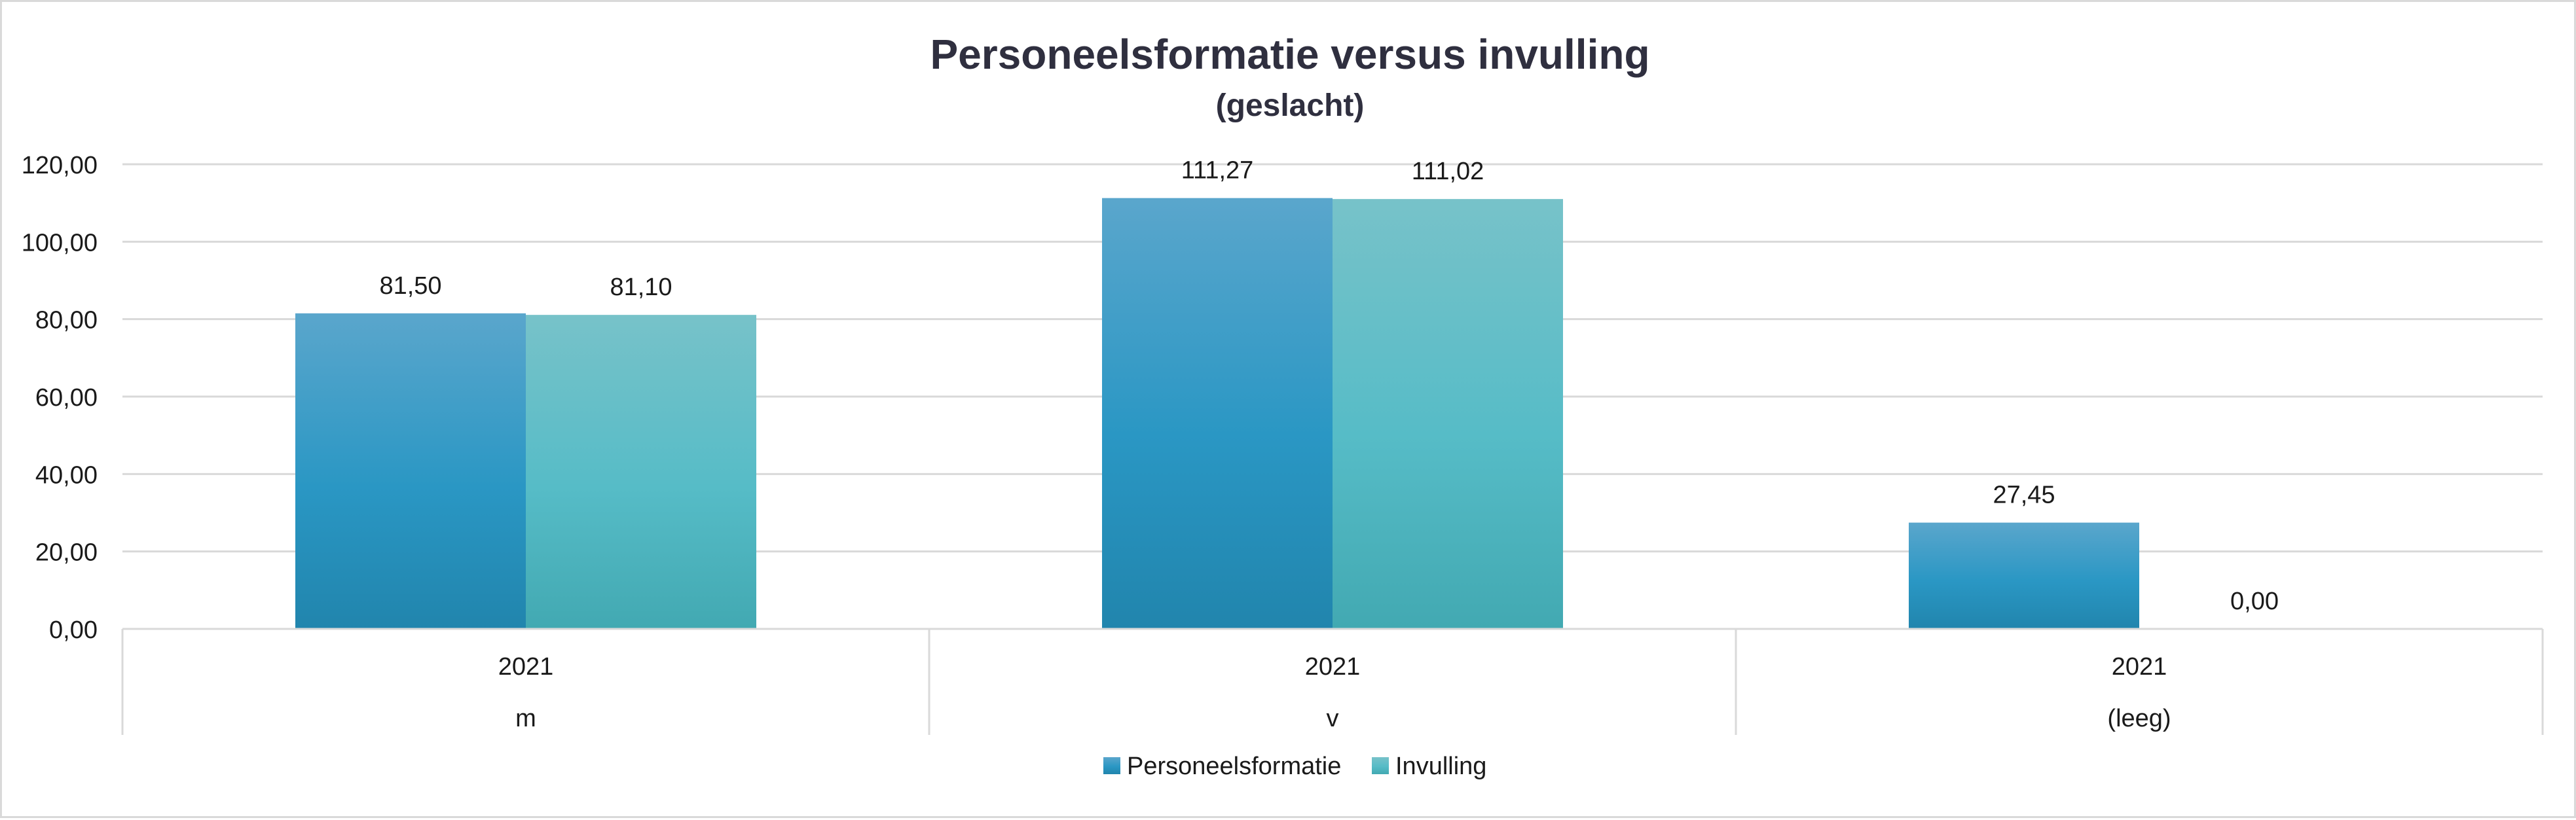 The image size is (2576, 820). What do you see at coordinates (66, 320) in the screenshot?
I see `y-tick-label: 80,00` at bounding box center [66, 320].